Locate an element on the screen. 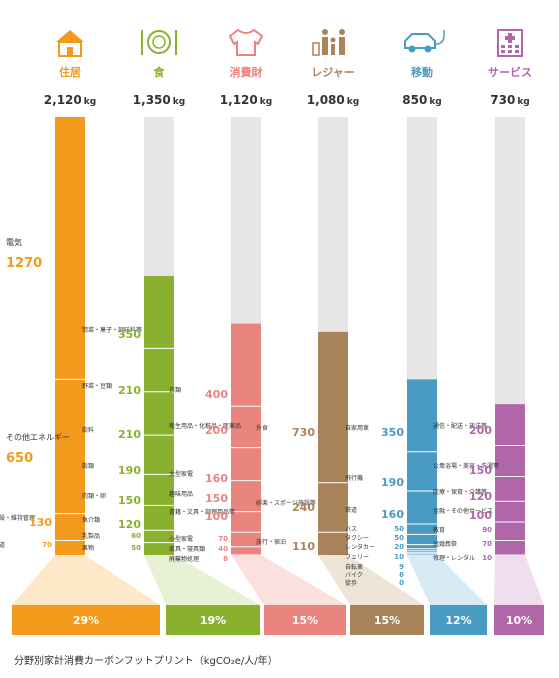 Image resolution: width=559 pixels, height=678 pixels. segment-label: 衣類 is located at coordinates (175, 390).